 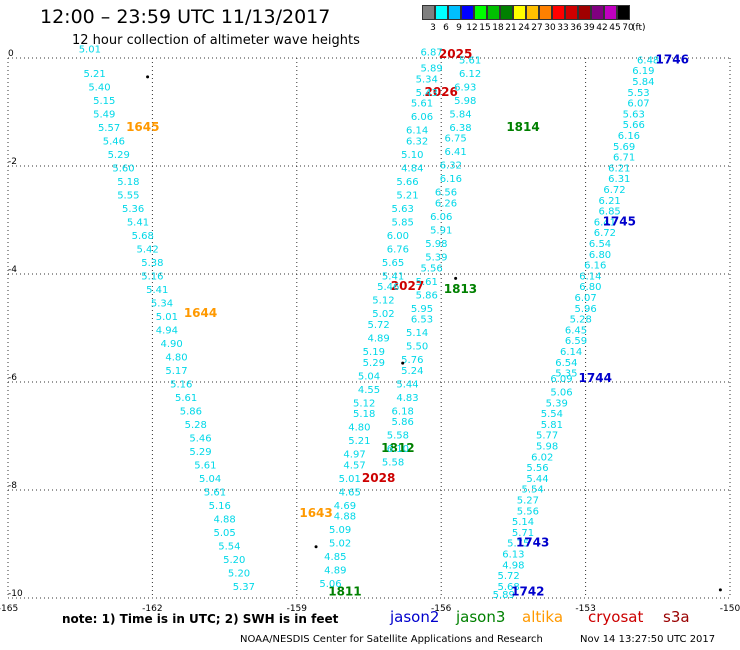 What do you see at coordinates (465, 87) in the screenshot?
I see `wave-height-value: 6.93` at bounding box center [465, 87].